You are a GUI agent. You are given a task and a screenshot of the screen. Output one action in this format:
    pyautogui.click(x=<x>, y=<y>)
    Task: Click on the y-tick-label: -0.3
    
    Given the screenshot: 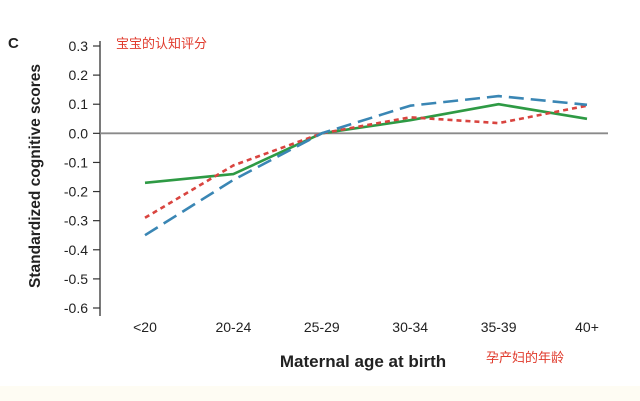 What is the action you would take?
    pyautogui.click(x=76, y=221)
    